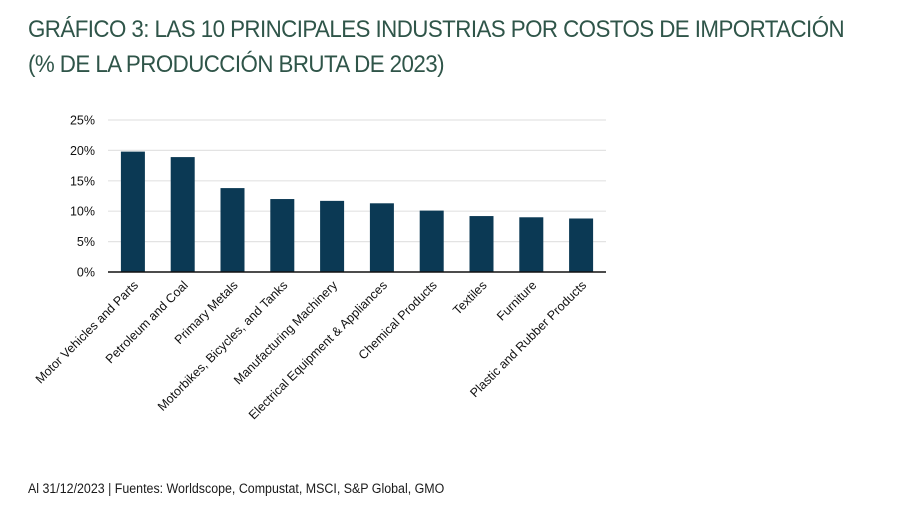  What do you see at coordinates (82, 181) in the screenshot?
I see `y-tick-label: 15%` at bounding box center [82, 181].